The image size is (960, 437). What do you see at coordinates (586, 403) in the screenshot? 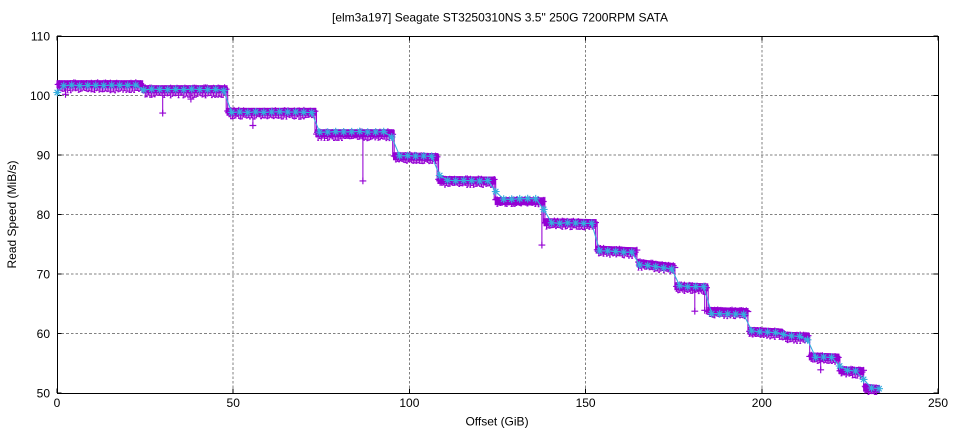
I see `svg-text: 150` at bounding box center [586, 403].